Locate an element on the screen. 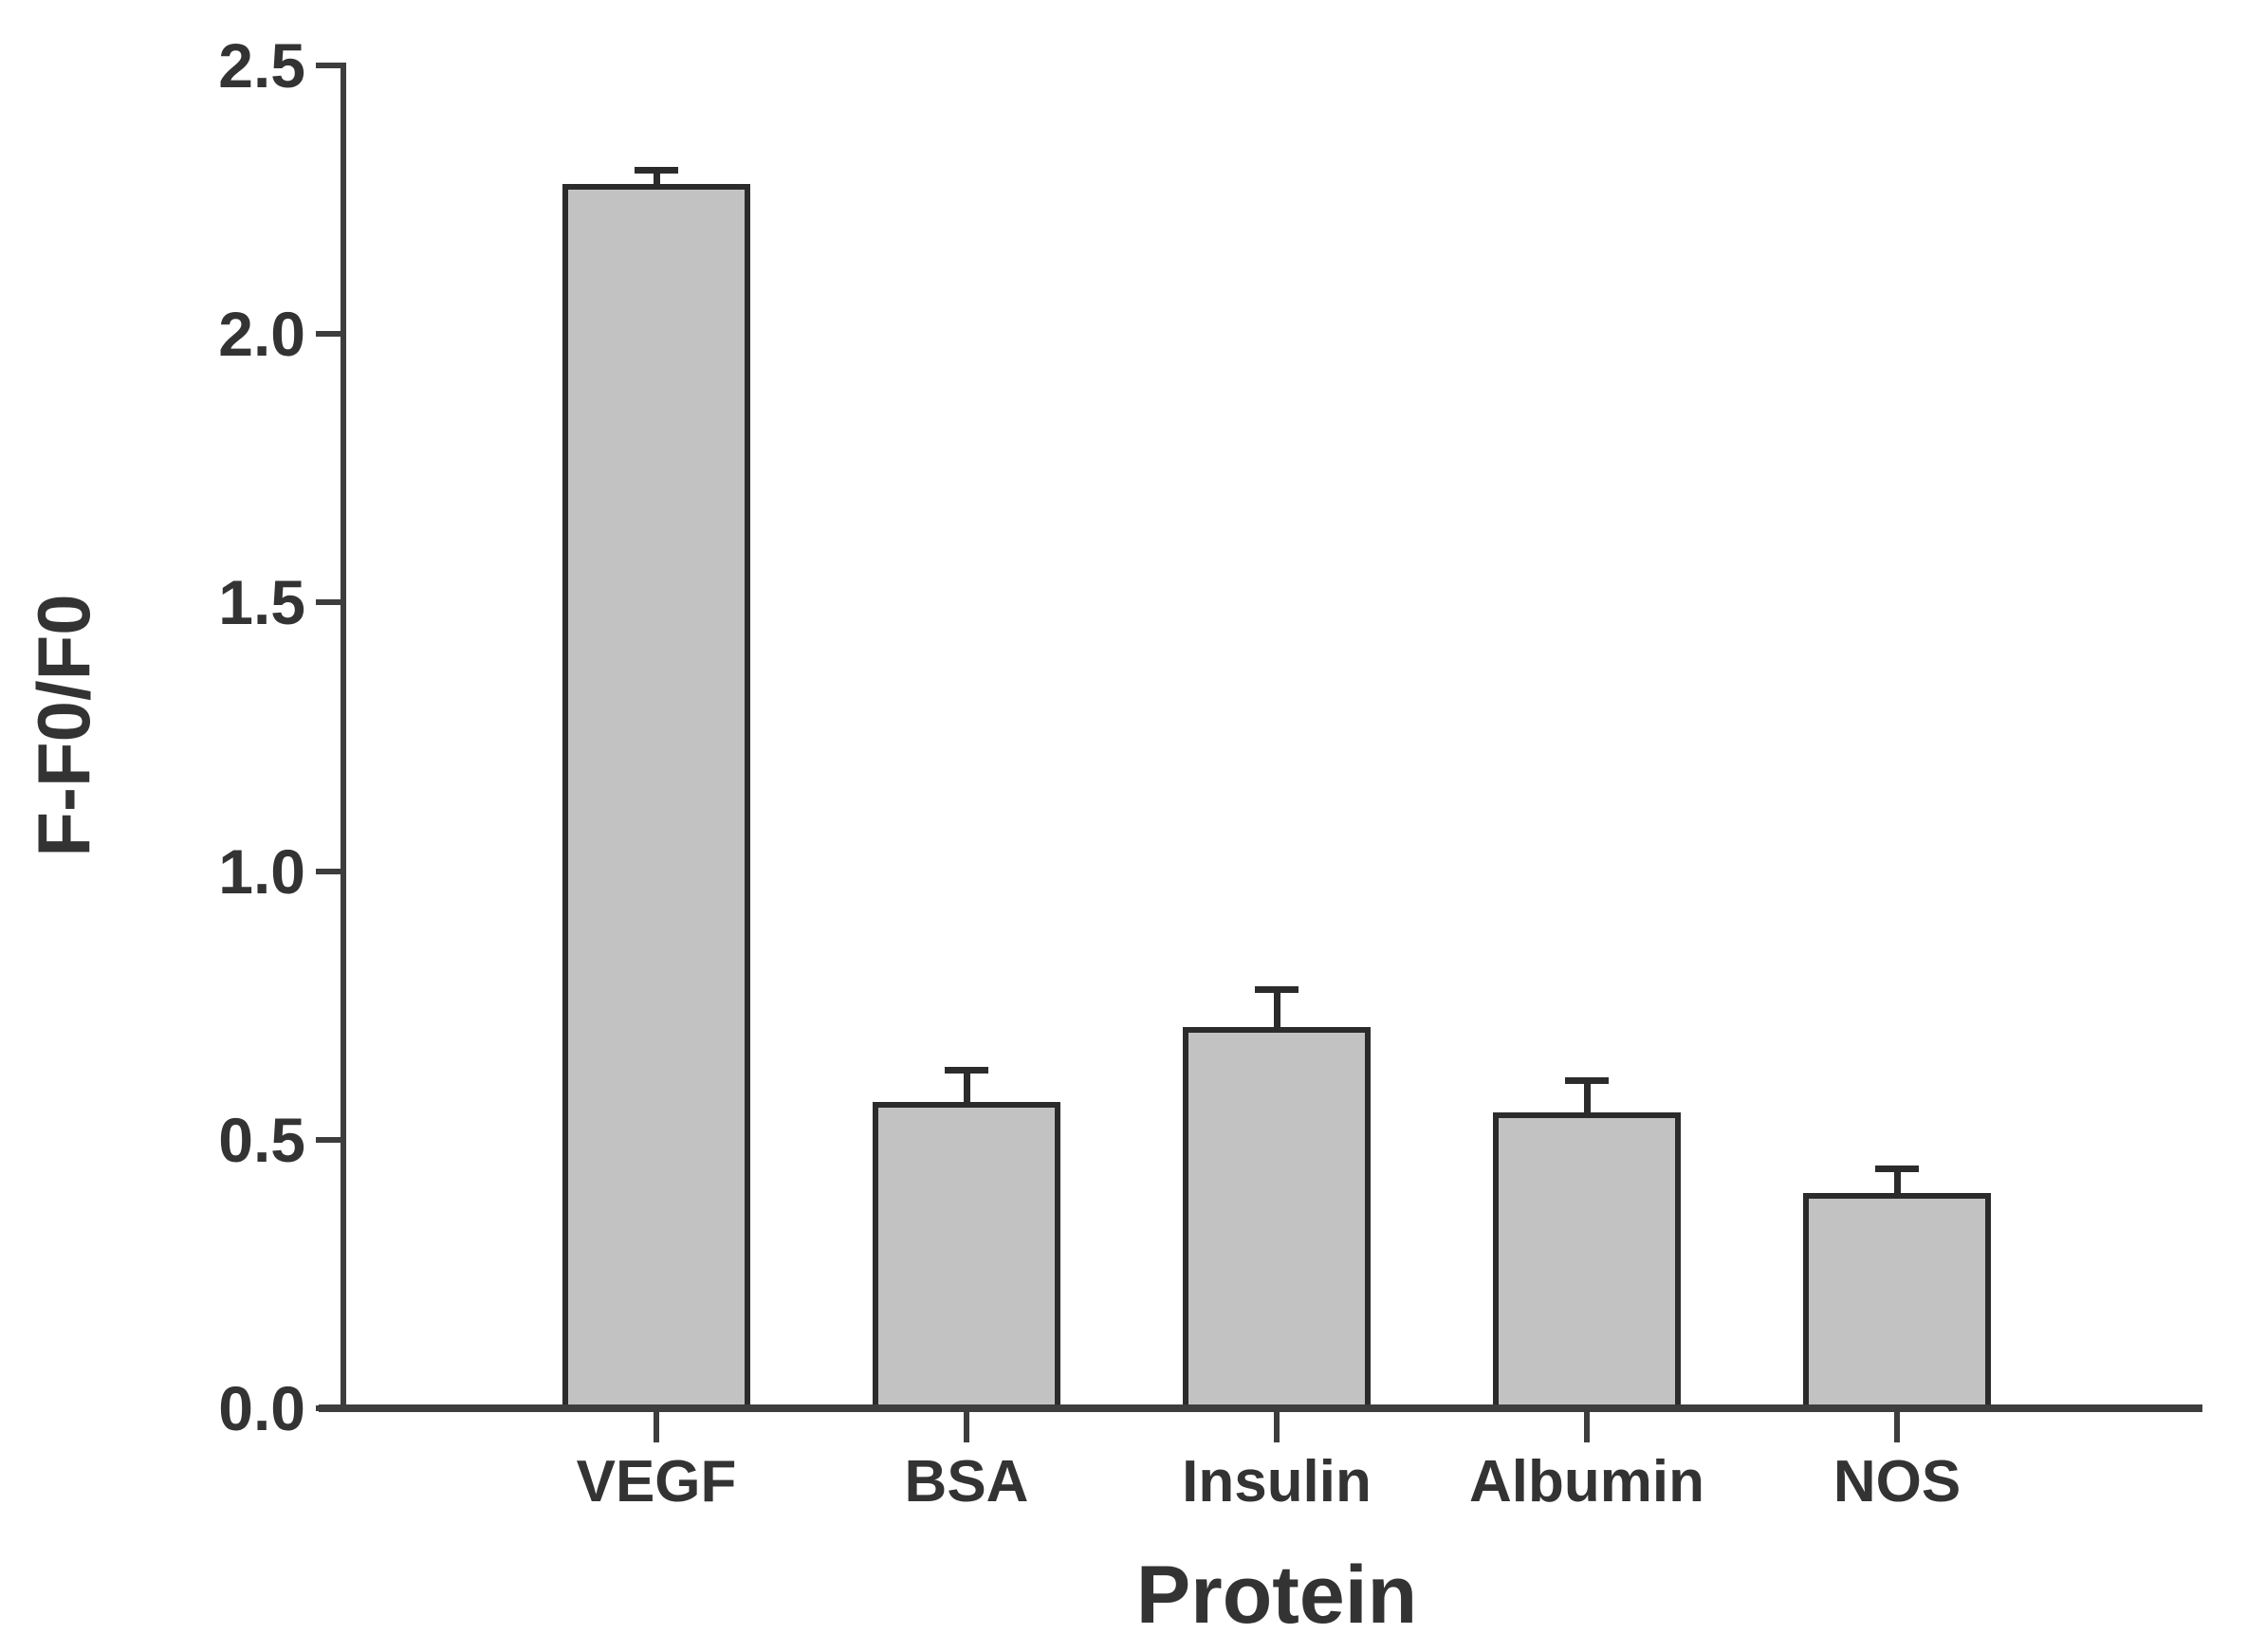 The image size is (2247, 1652). x-tick-label-insulin: Insulin is located at coordinates (1277, 1481).